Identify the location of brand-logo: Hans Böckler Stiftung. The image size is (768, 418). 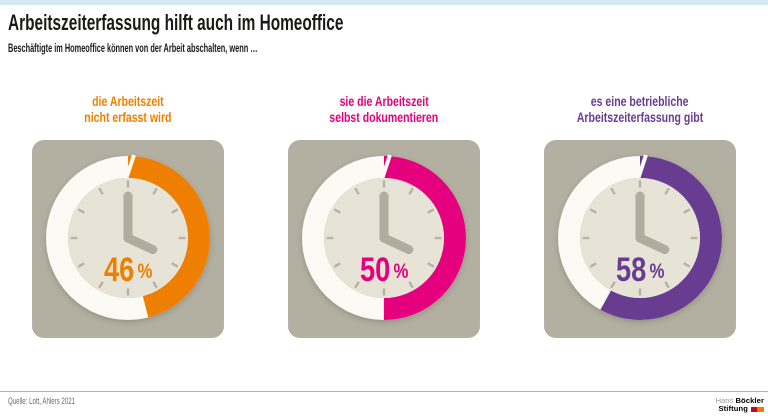
(739, 405).